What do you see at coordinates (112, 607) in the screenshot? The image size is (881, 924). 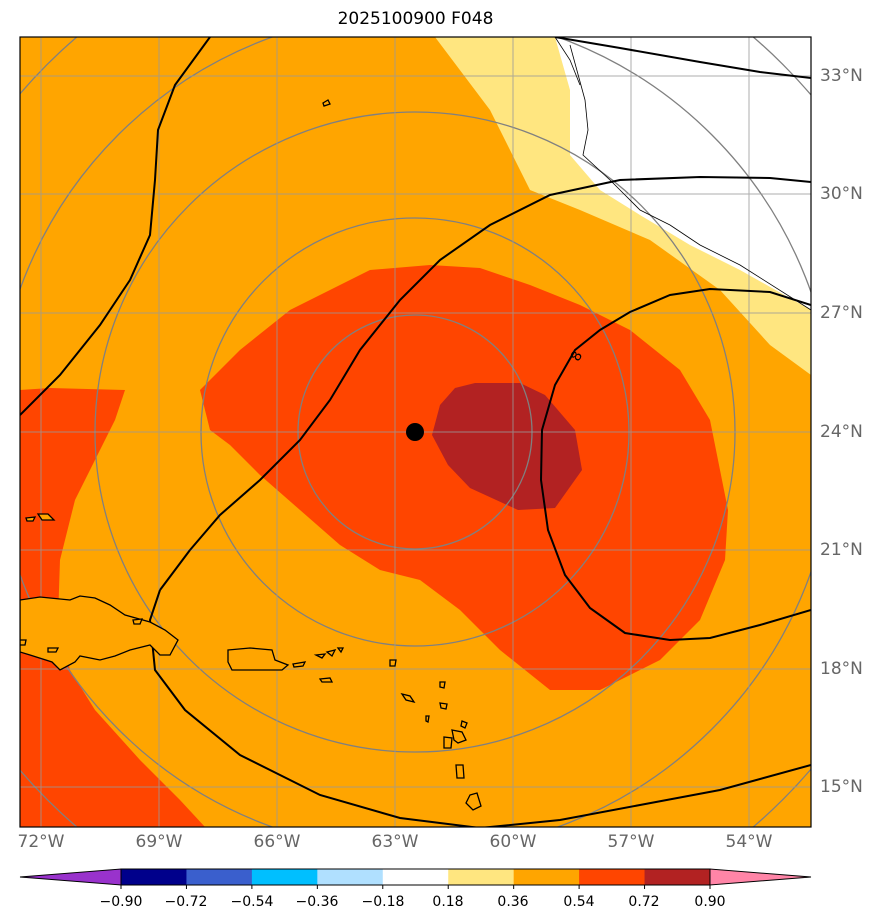 I see `field-redorange-west` at bounding box center [112, 607].